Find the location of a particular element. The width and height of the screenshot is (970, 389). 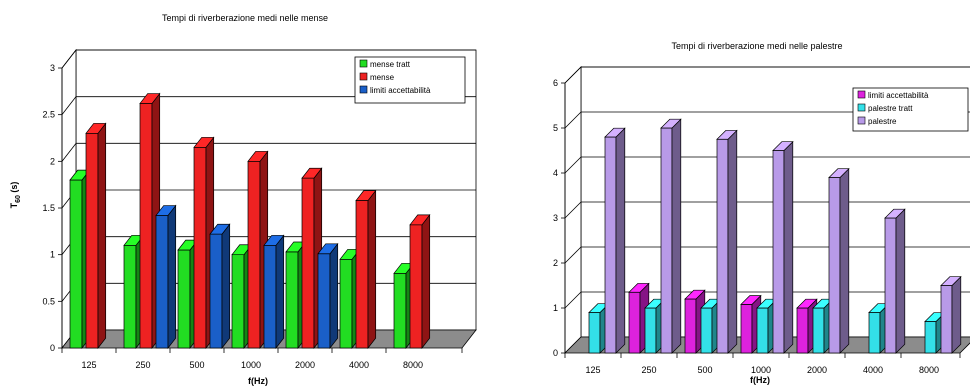

y-tick-label: 4 is located at coordinates (555, 173).